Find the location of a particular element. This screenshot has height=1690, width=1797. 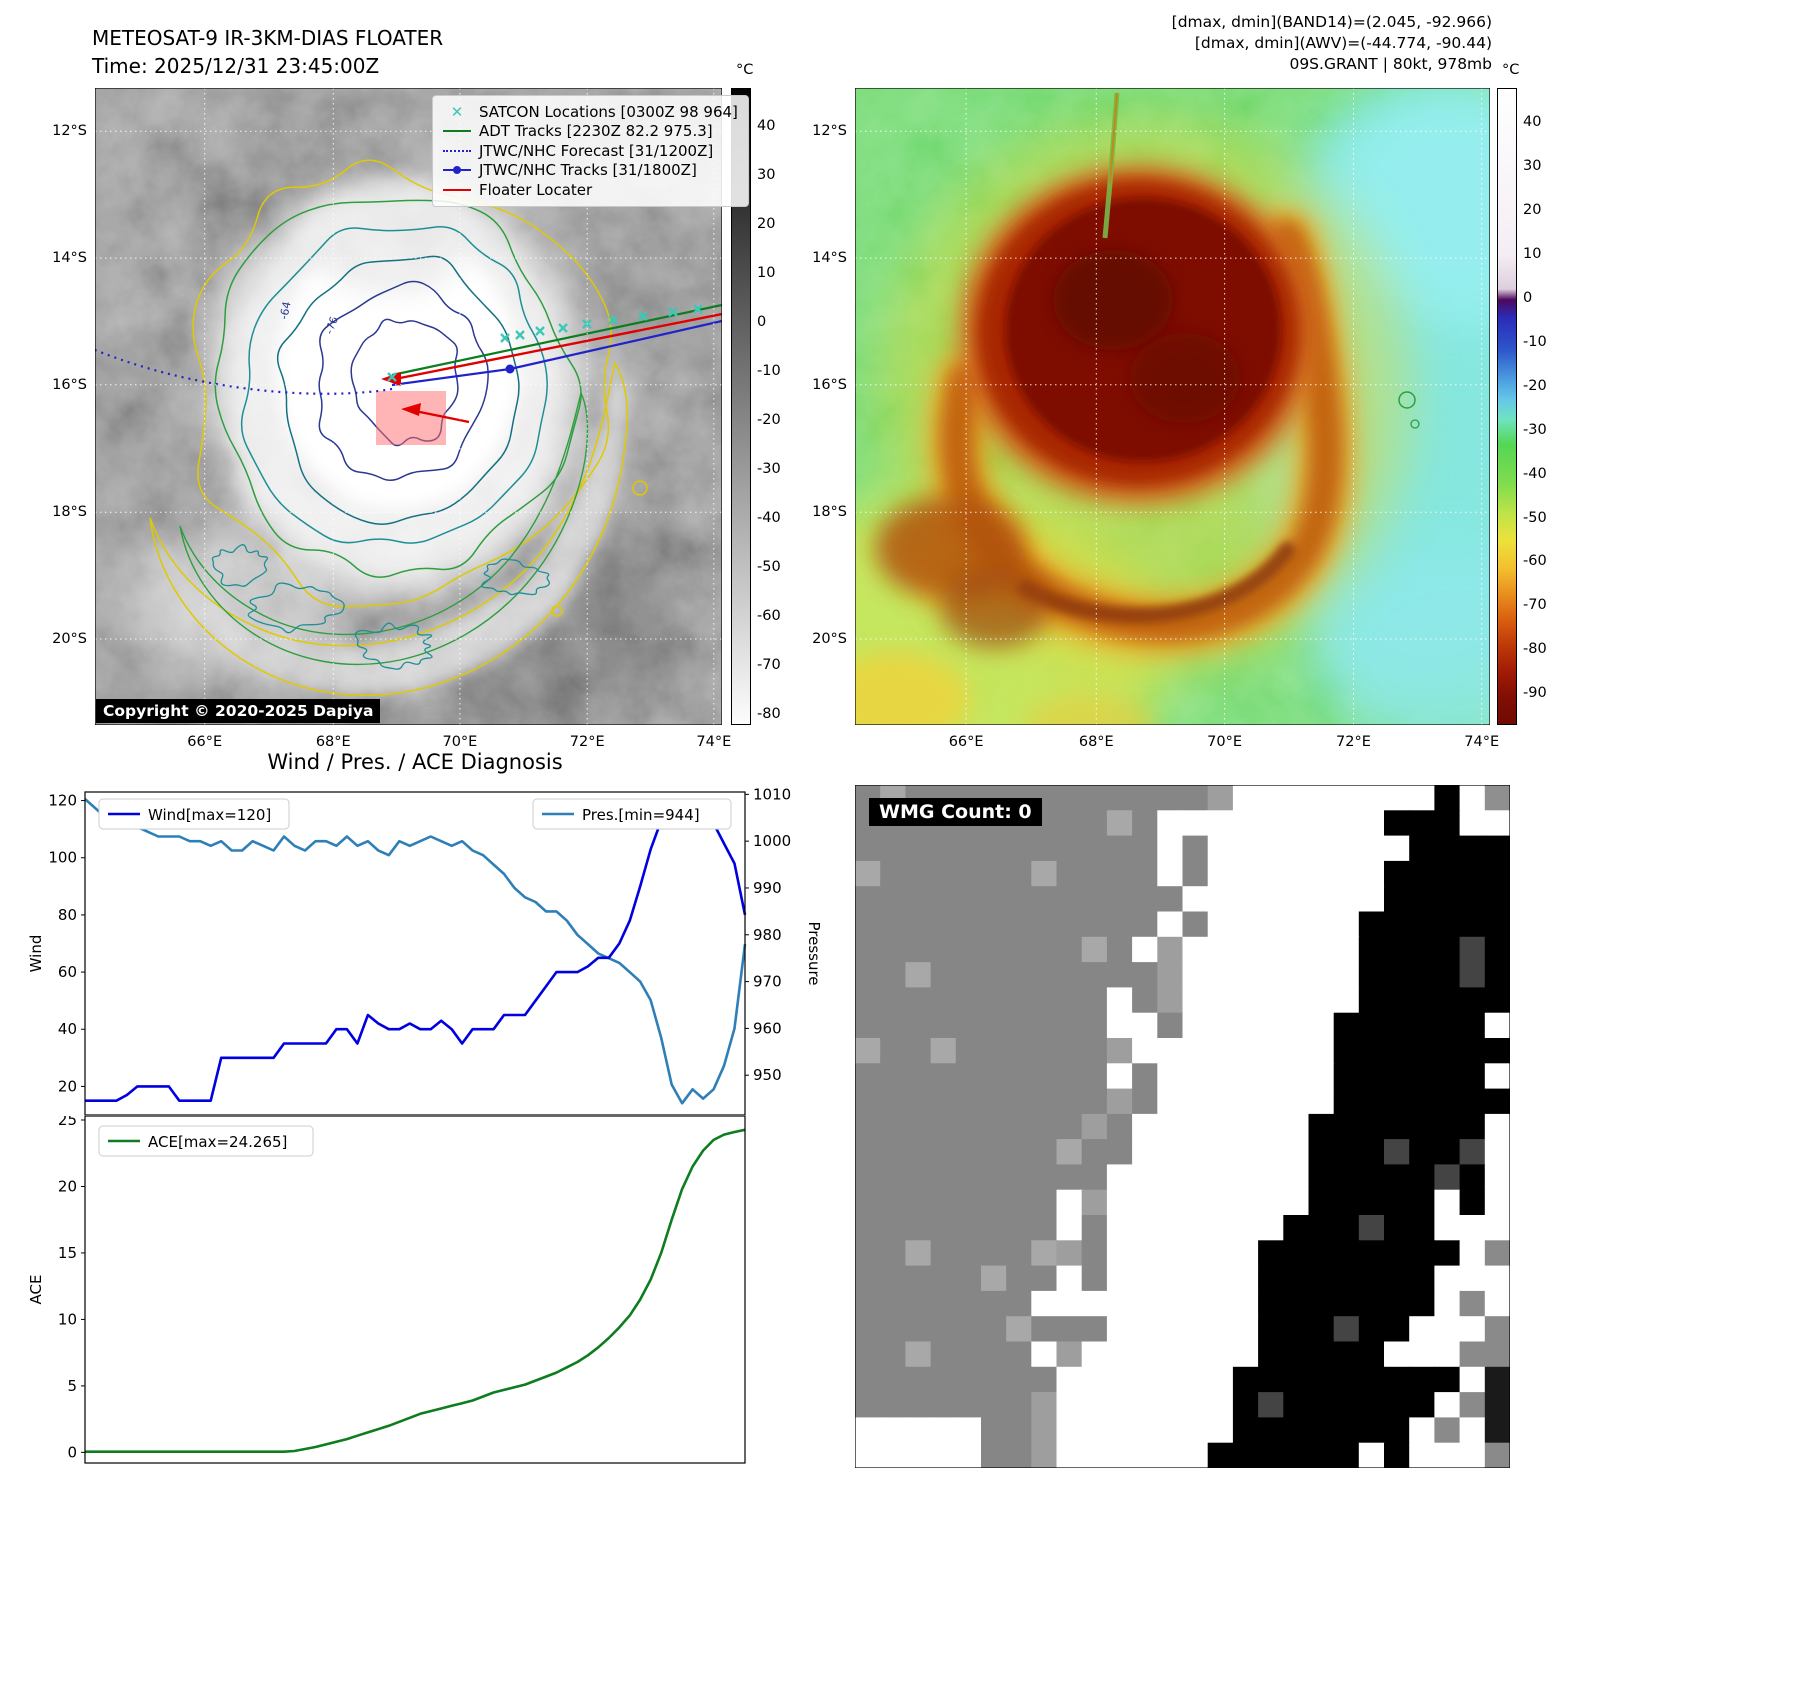

ace-axis-tick: 25 is located at coordinates (67, 1122).